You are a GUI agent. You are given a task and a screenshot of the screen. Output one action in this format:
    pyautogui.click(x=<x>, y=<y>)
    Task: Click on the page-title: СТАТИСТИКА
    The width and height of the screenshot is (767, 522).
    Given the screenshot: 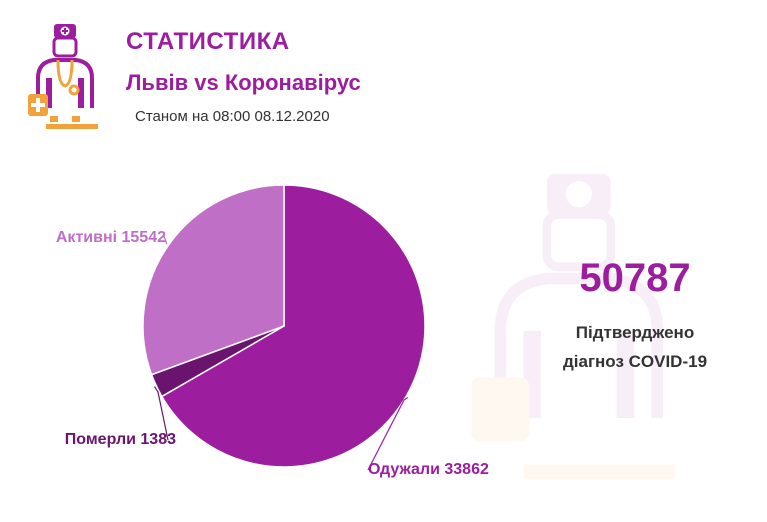 What is the action you would take?
    pyautogui.click(x=208, y=41)
    